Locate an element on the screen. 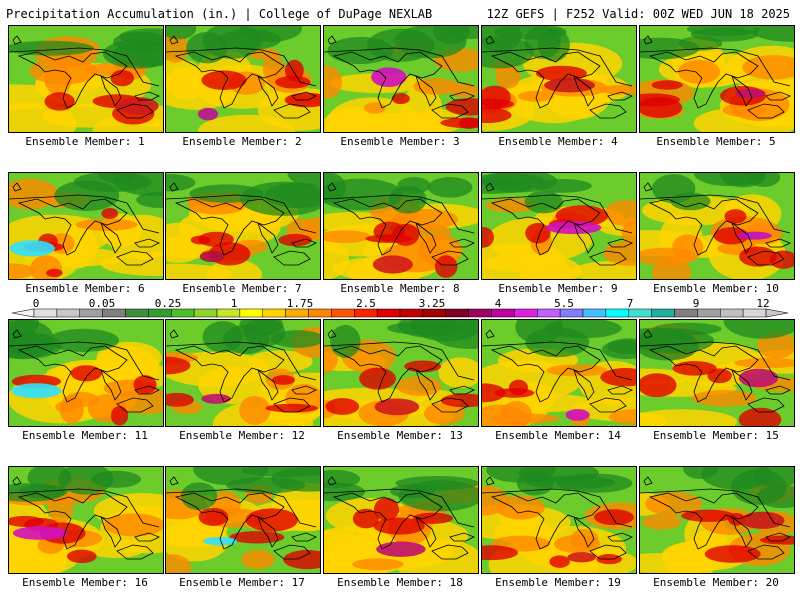 The height and width of the screenshot is (600, 800). ensemble-member-label: Ensemble Member: 16 is located at coordinates (85, 582).